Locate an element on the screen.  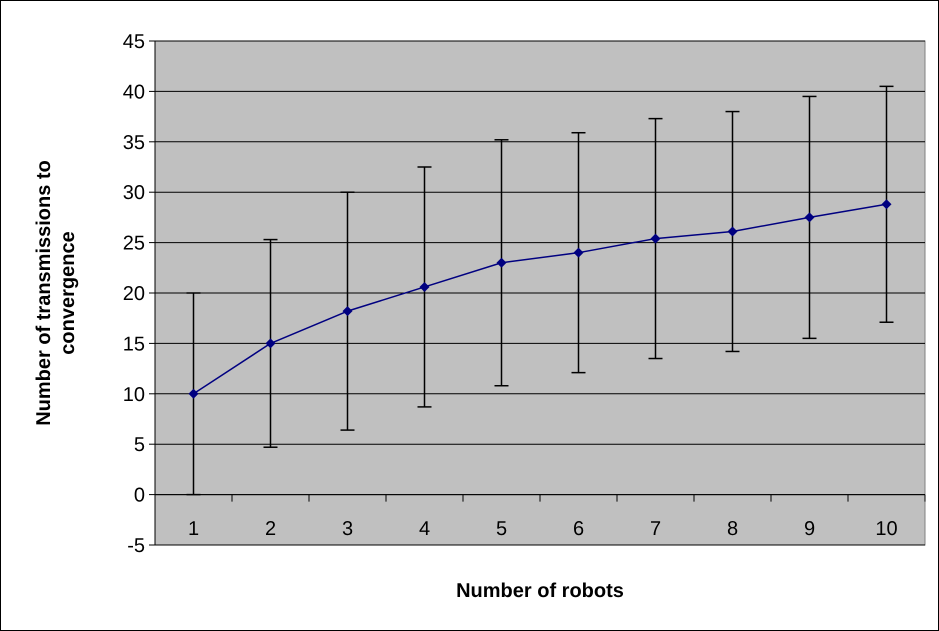
x-tick-label: 3 is located at coordinates (348, 529).